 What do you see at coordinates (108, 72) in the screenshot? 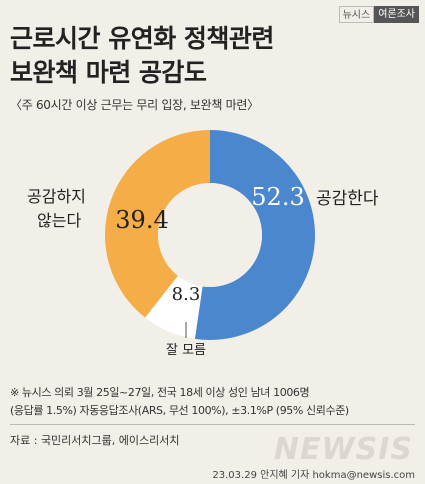
I see `title-line-2: 보완책 마련 공감도` at bounding box center [108, 72].